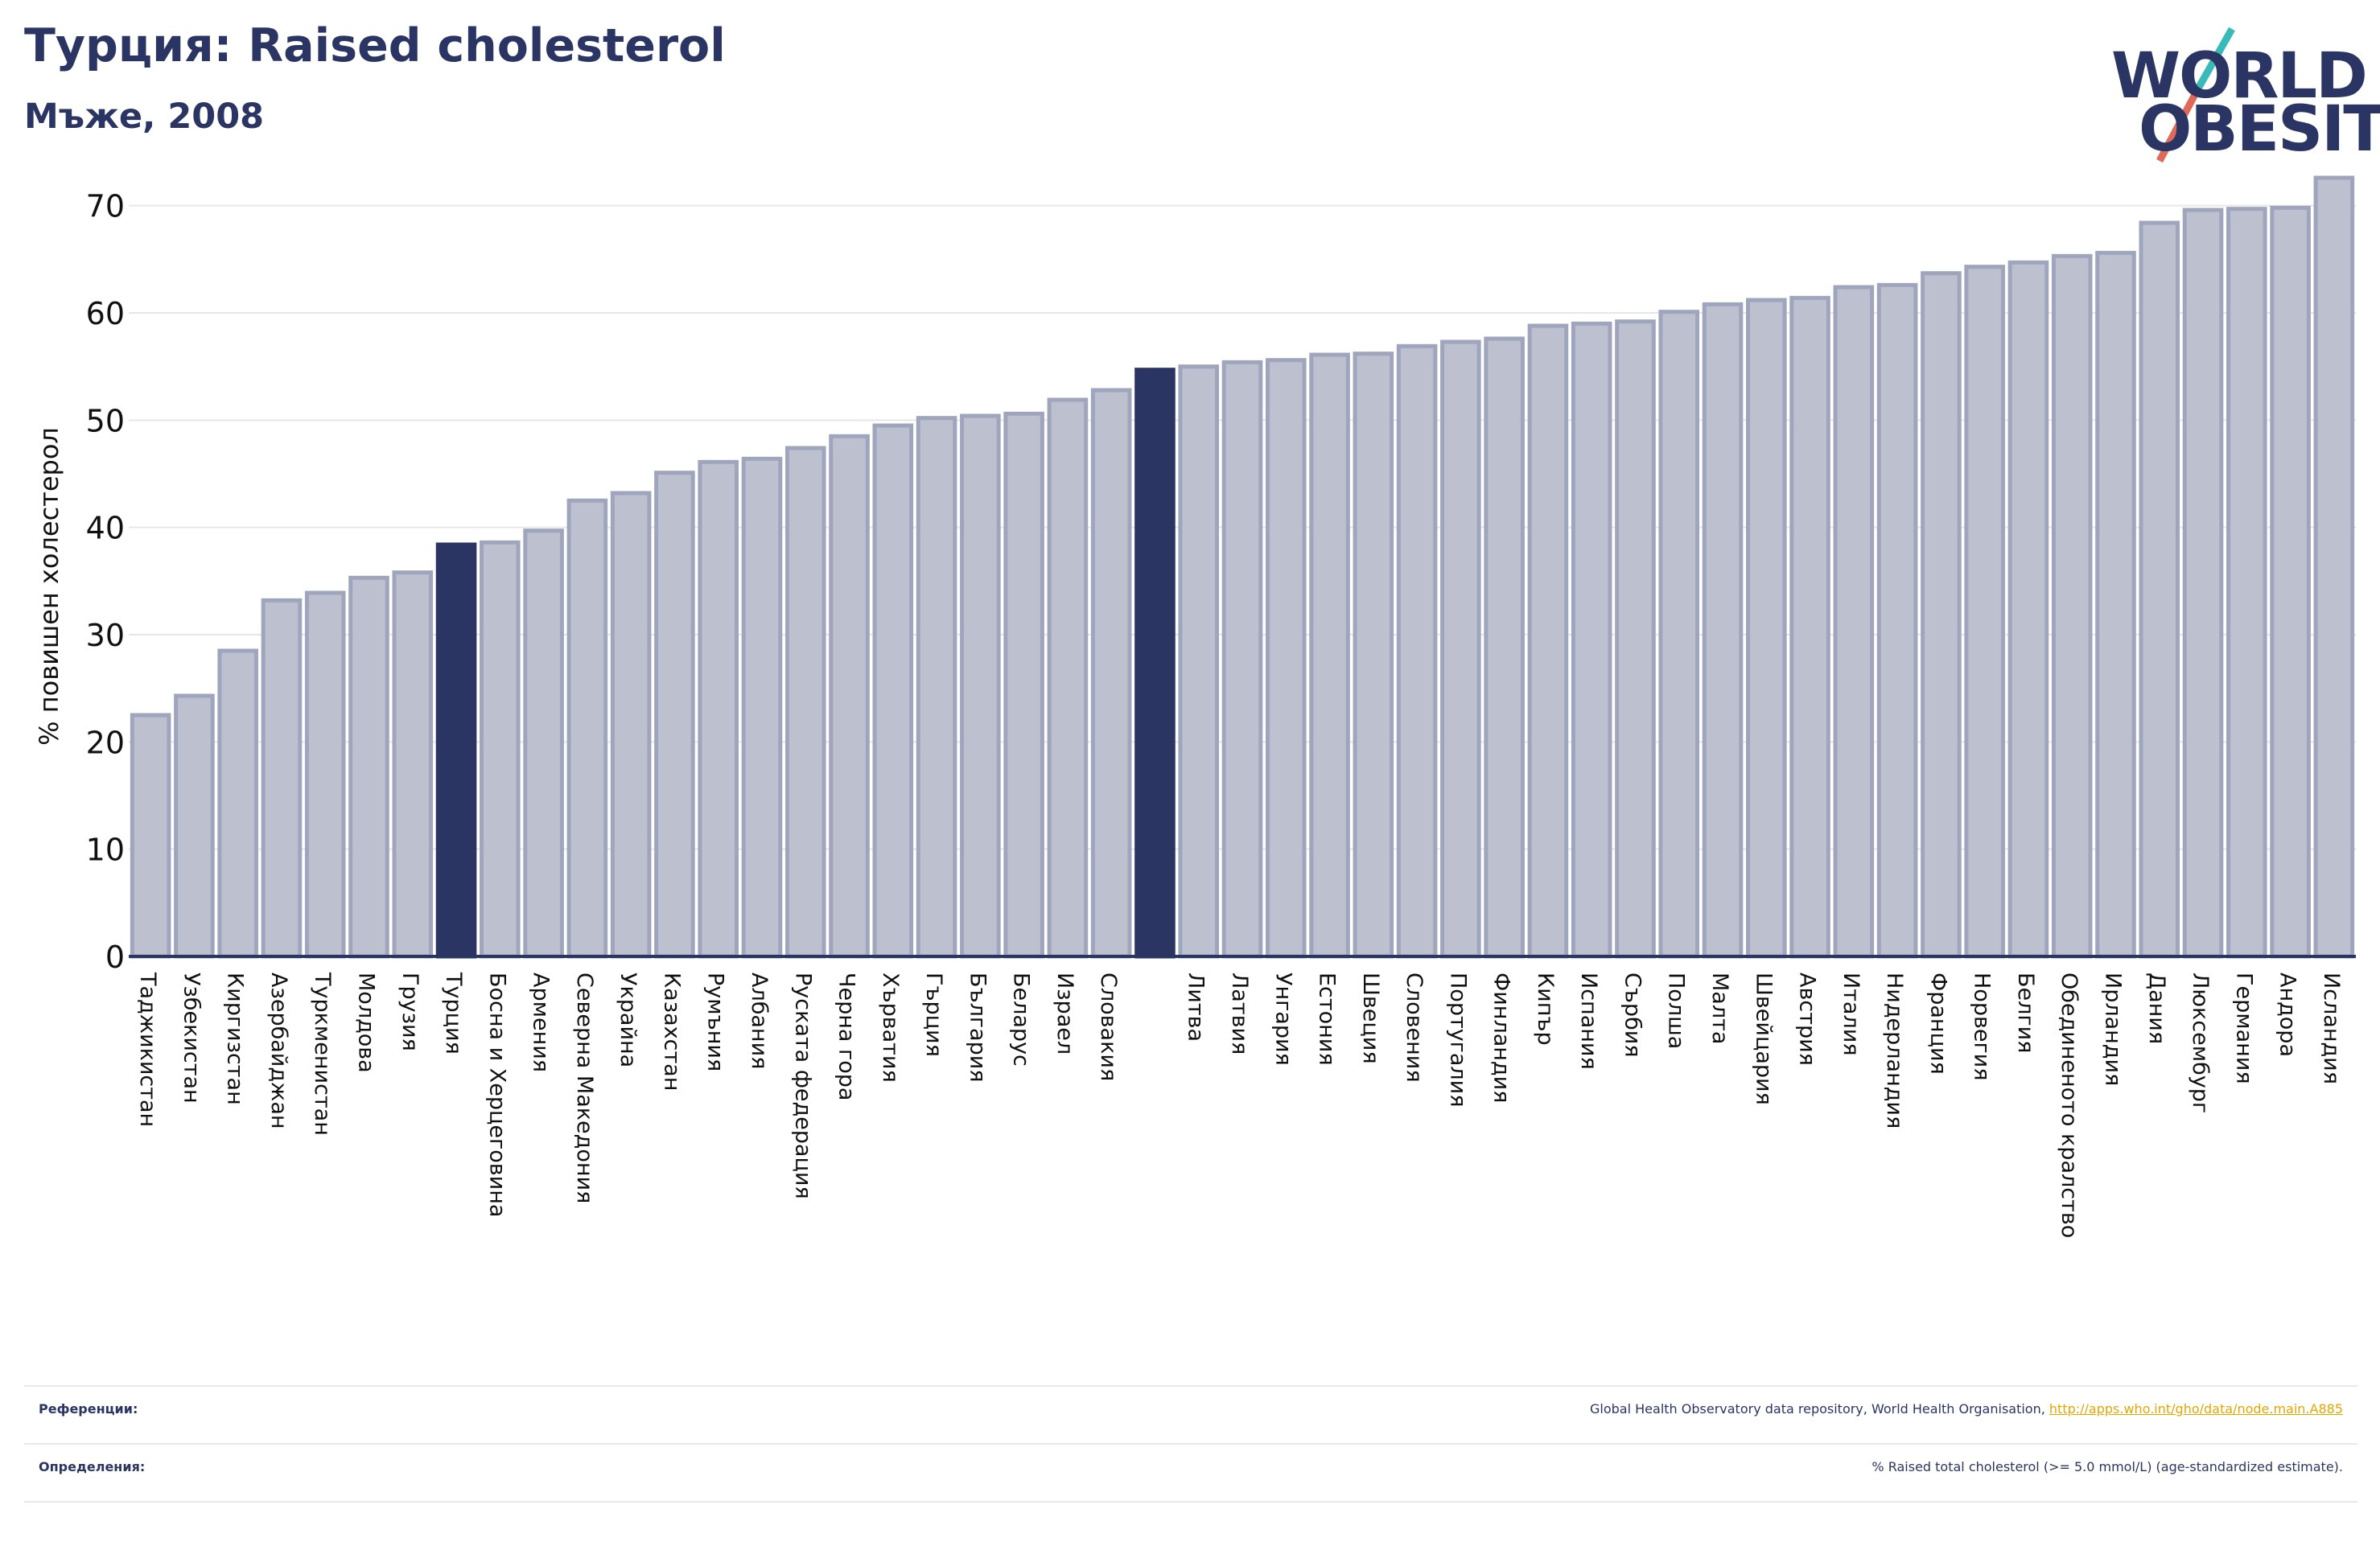  Describe the element at coordinates (115, 957) in the screenshot. I see `y-tick-label: 0` at that location.